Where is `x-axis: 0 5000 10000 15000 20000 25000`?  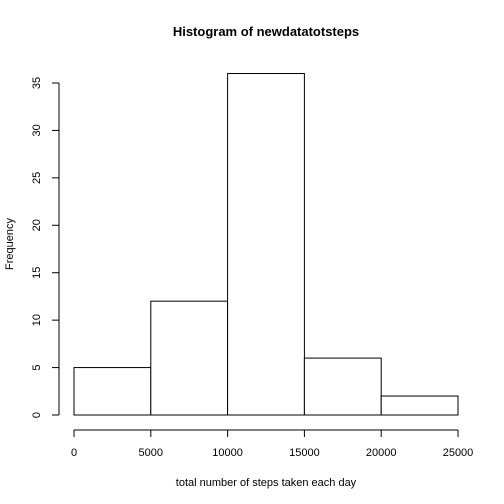
x-axis: 0 5000 10000 15000 20000 25000 is located at coordinates (272, 444).